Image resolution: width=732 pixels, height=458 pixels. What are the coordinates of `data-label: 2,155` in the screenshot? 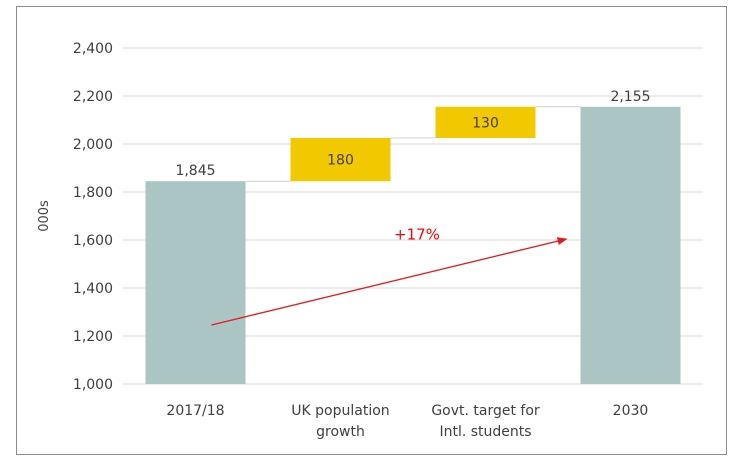 It's located at (630, 97).